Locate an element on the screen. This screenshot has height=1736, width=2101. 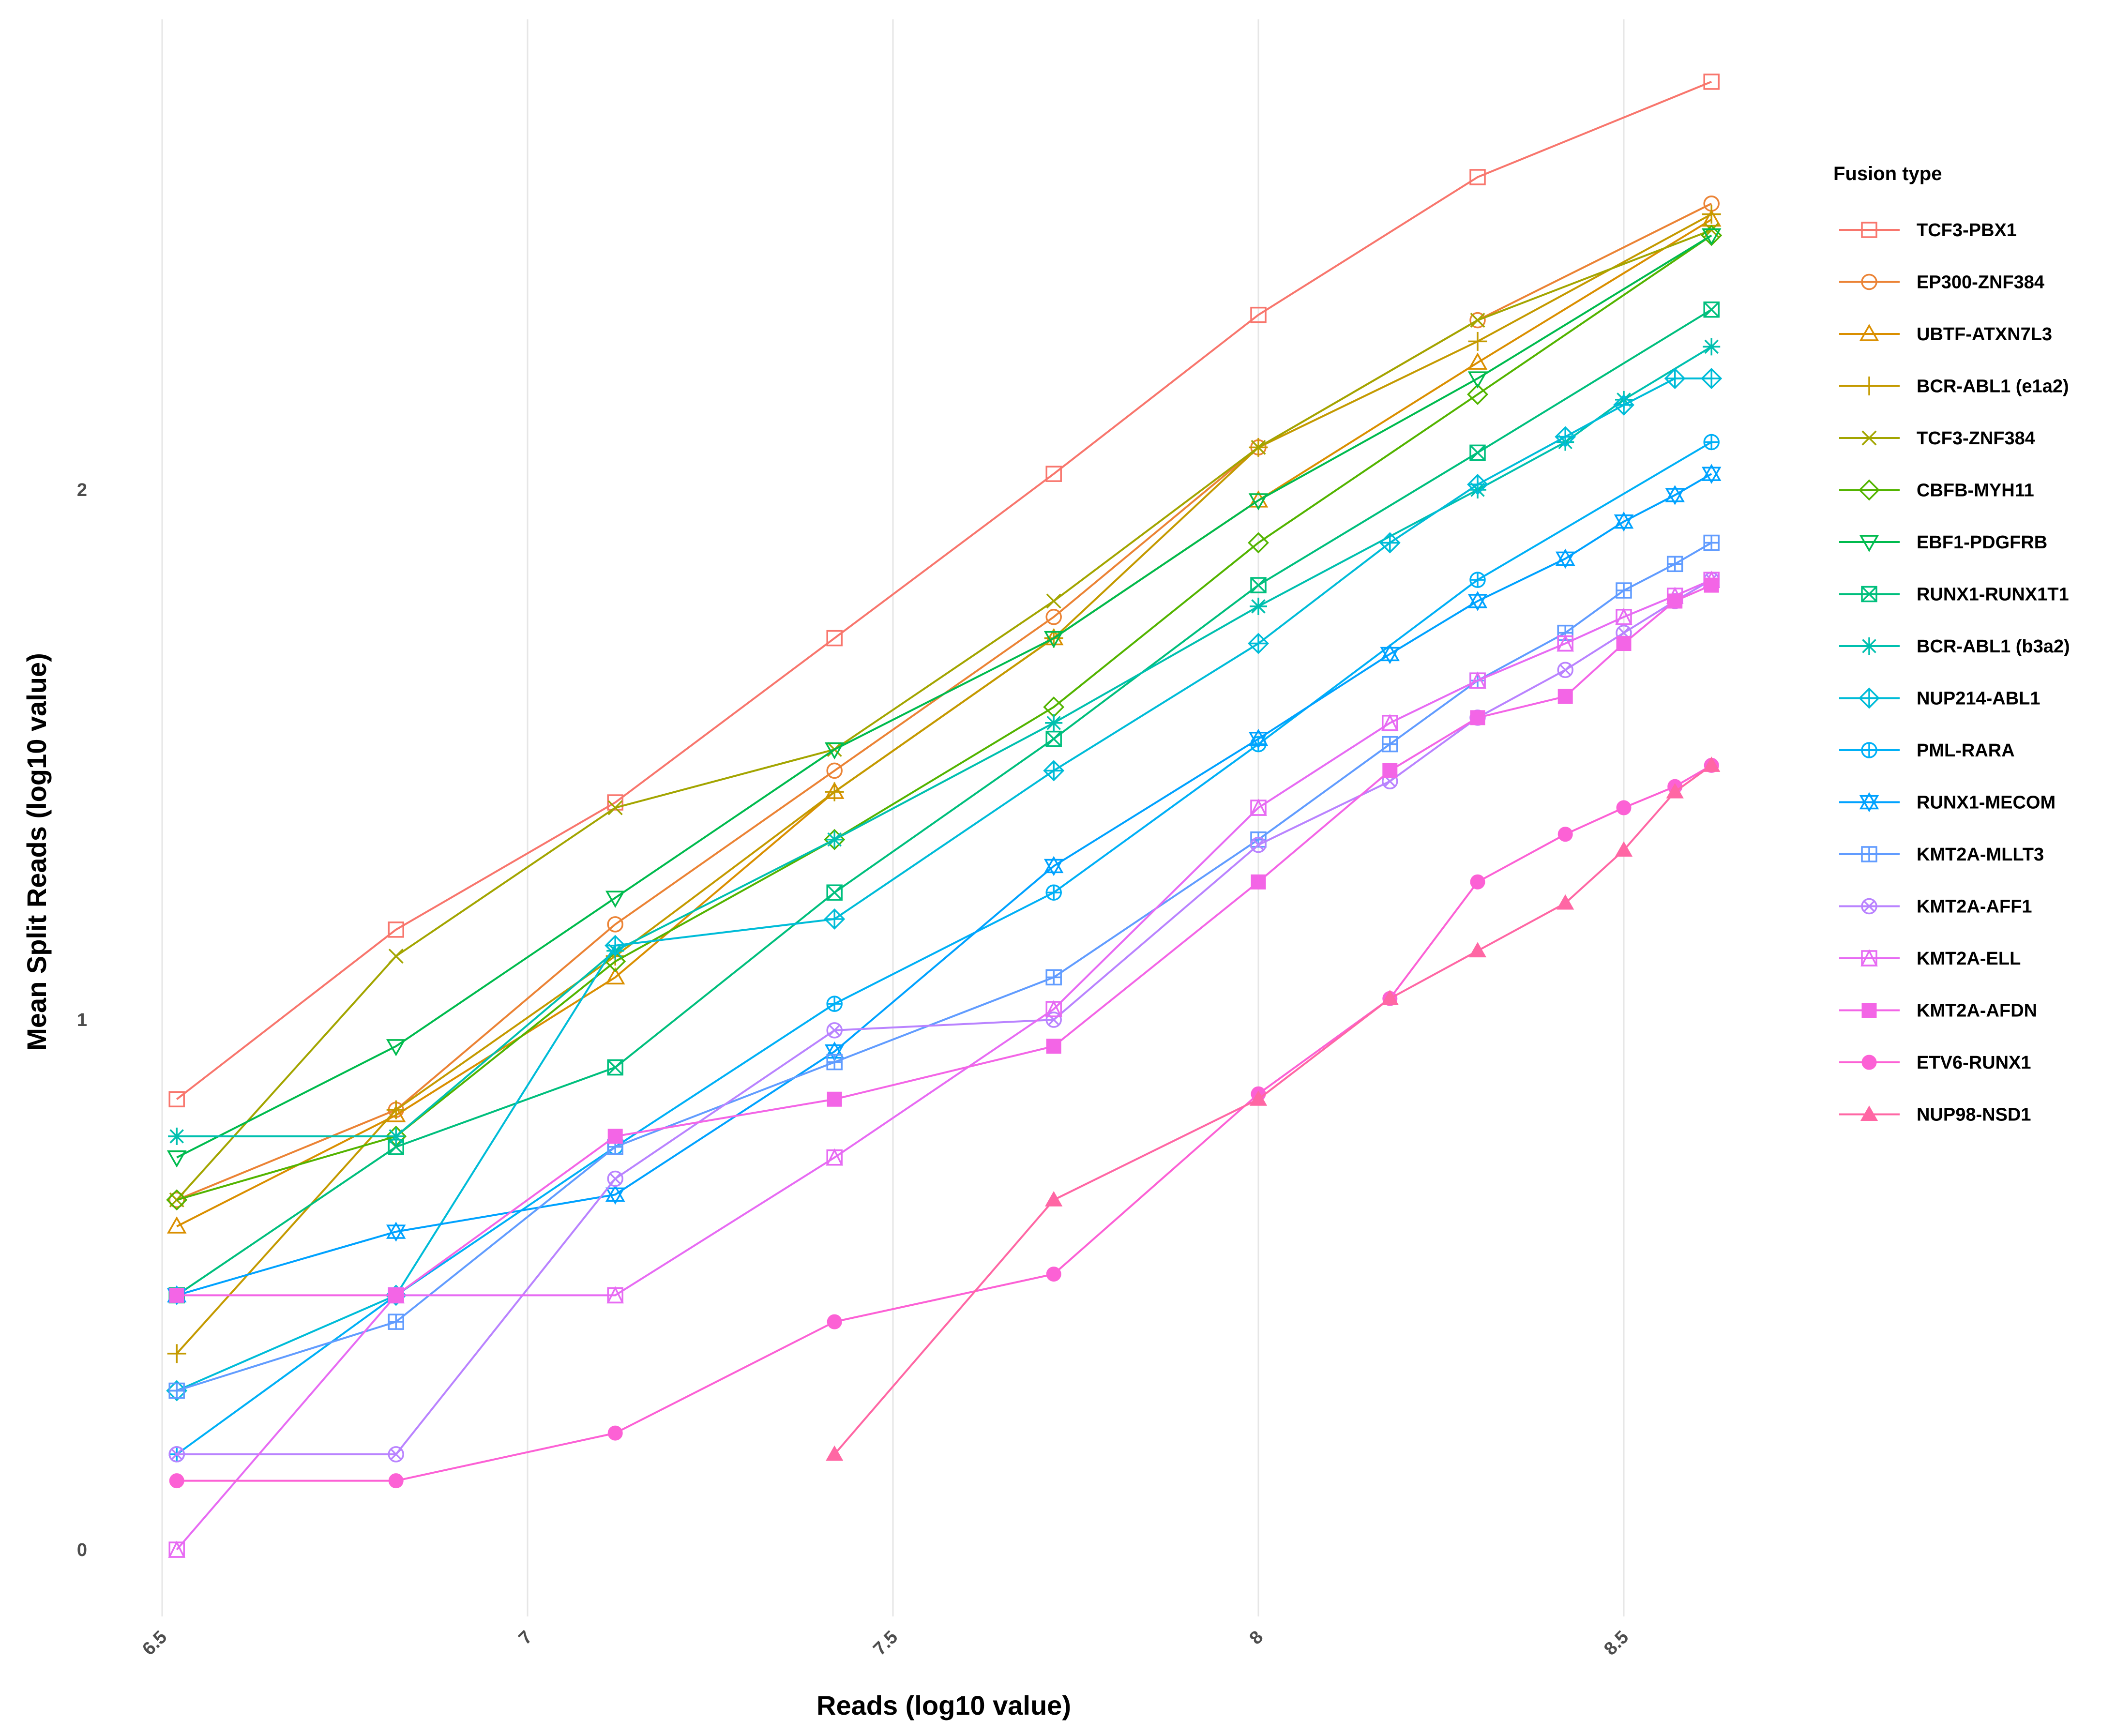
legend-label: RUNX1-MECOM is located at coordinates (1986, 803).